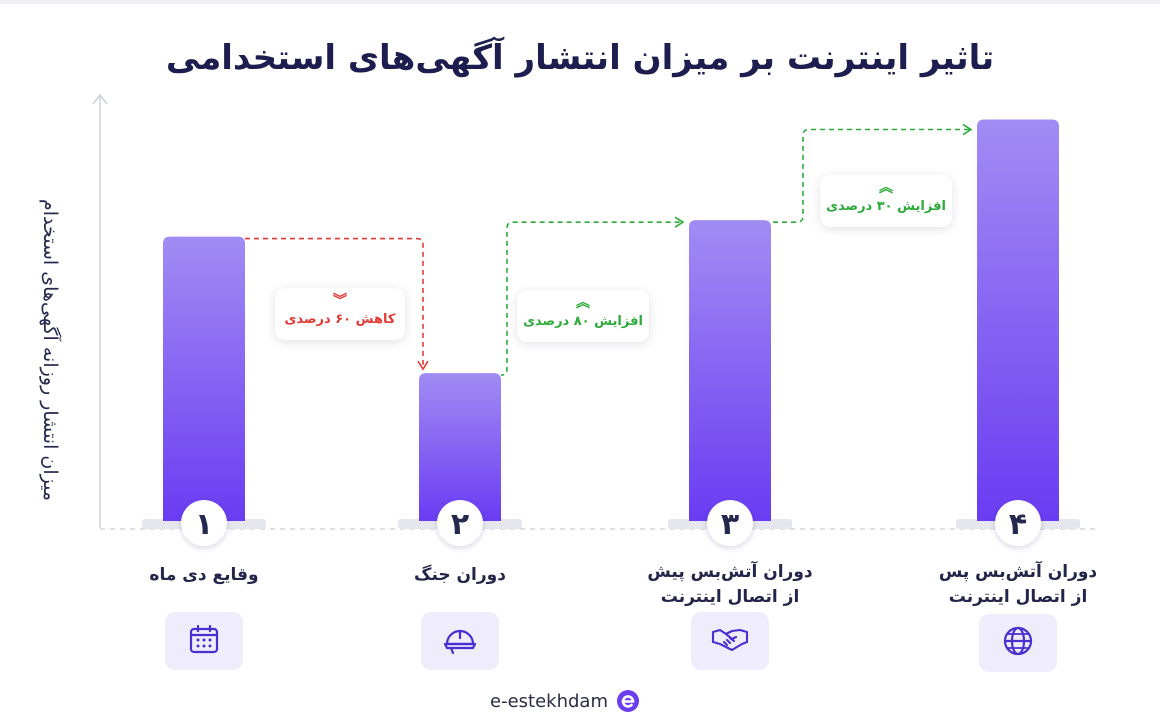  I want to click on bar-number-label: ۱, so click(204, 524).